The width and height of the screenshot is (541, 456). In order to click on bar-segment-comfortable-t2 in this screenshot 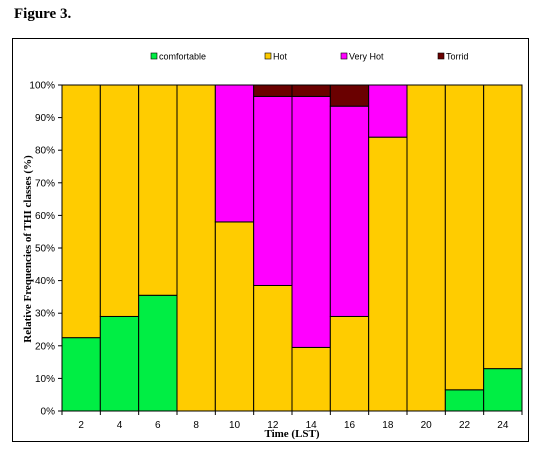, I will do `click(81, 374)`.